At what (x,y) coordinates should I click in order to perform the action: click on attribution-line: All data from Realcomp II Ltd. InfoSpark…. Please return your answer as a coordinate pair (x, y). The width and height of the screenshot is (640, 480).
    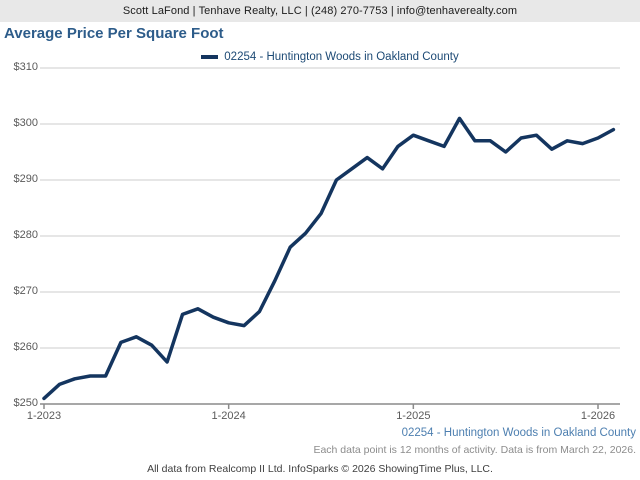
    Looking at the image, I should click on (320, 469).